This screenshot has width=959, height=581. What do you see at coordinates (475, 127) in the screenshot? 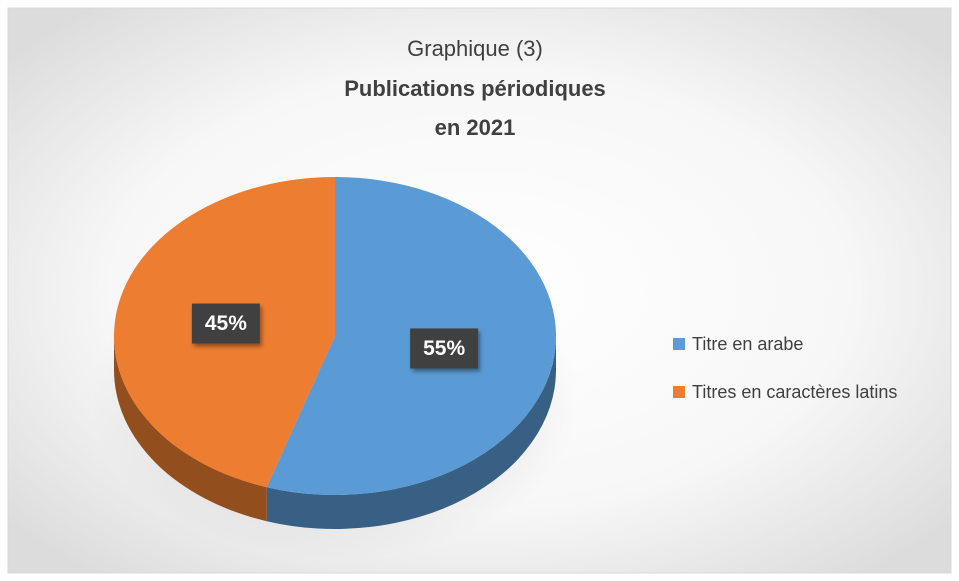
I see `chart-title: en 2021` at bounding box center [475, 127].